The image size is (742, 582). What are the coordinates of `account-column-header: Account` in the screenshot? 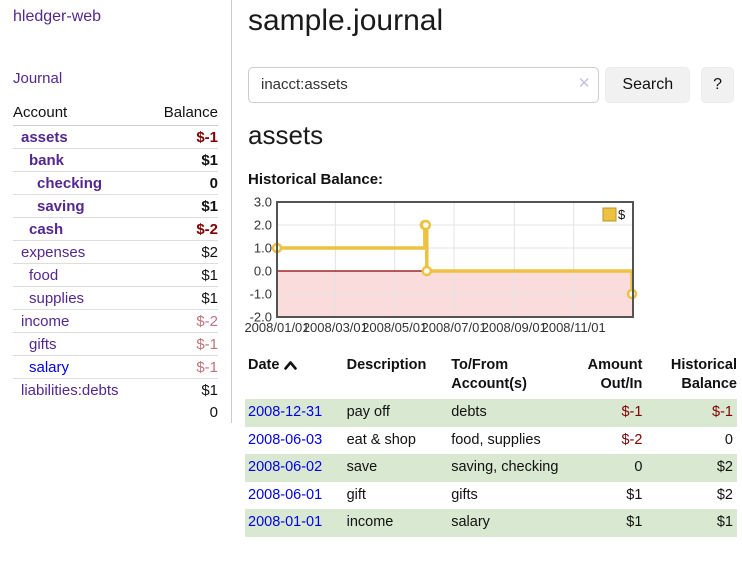 It's located at (81, 114).